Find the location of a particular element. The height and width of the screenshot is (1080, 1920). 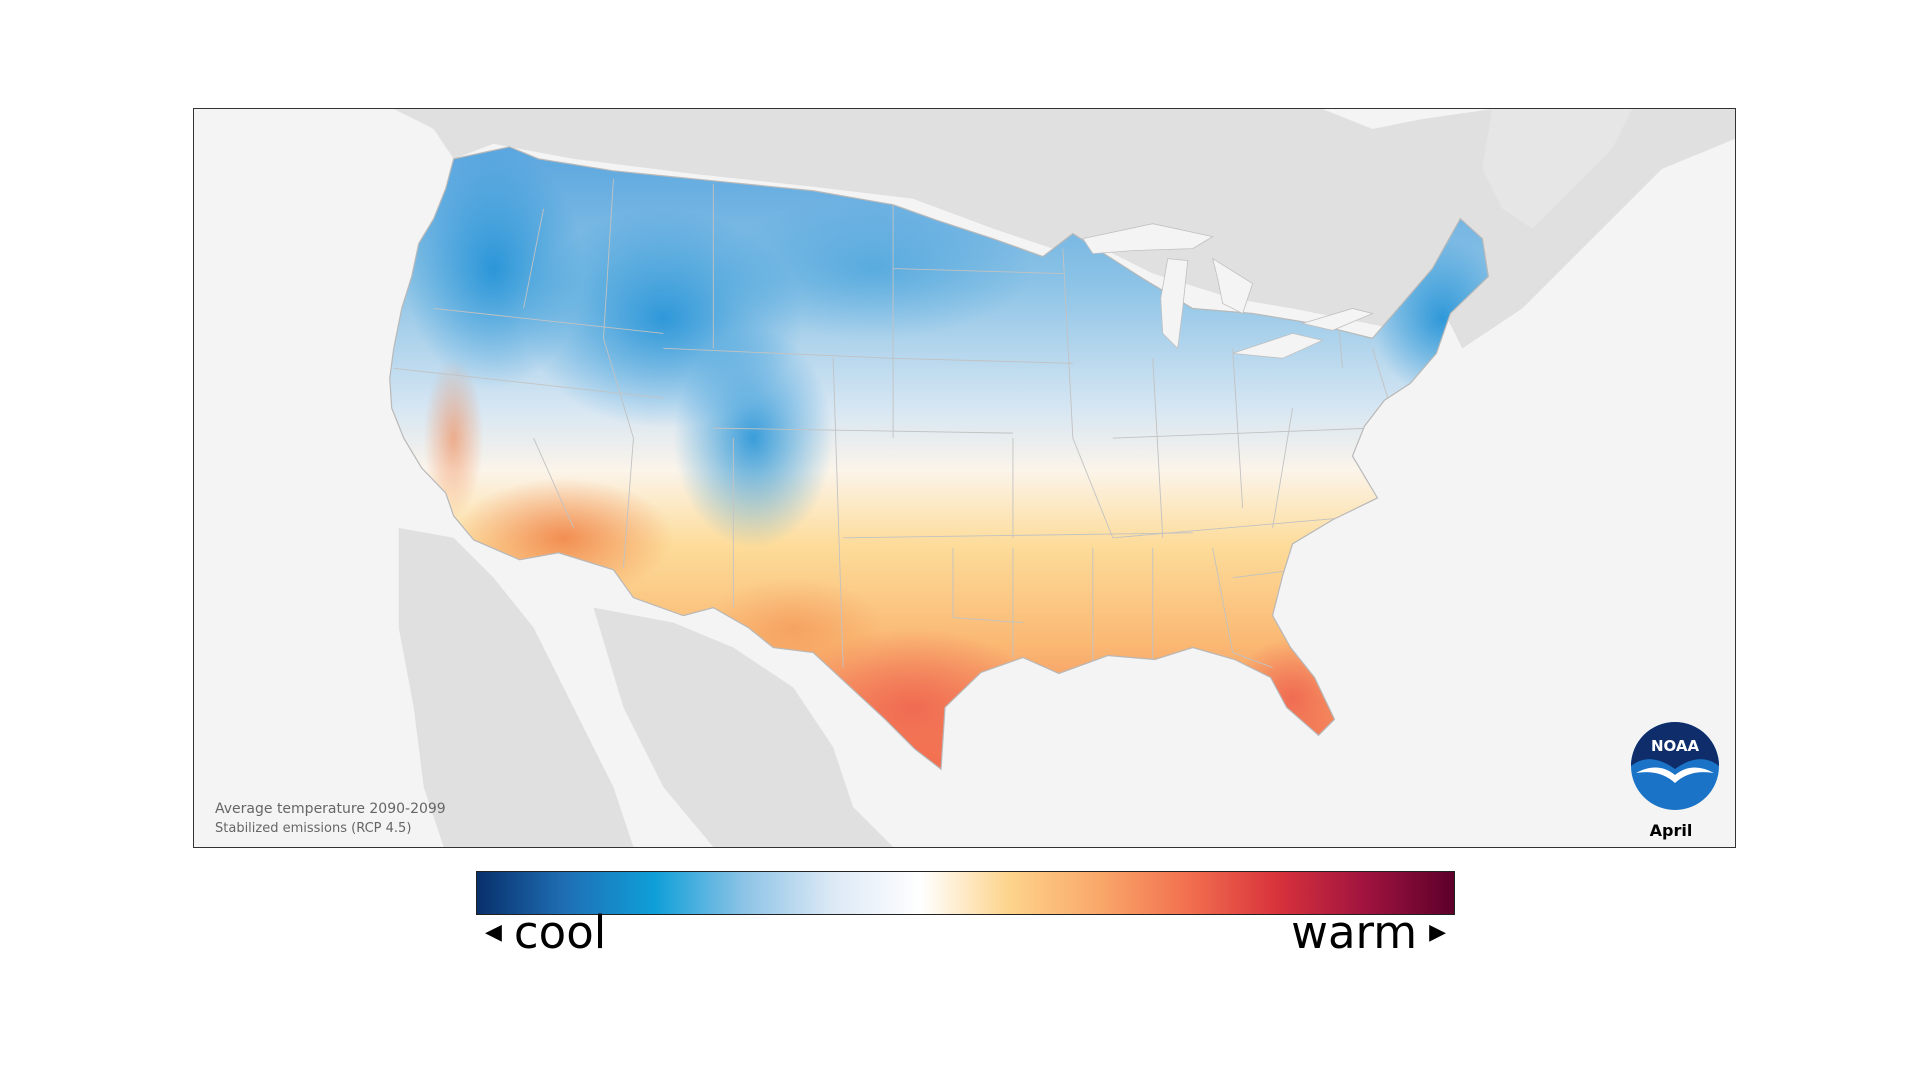

temperature-colorbar is located at coordinates (965, 893).